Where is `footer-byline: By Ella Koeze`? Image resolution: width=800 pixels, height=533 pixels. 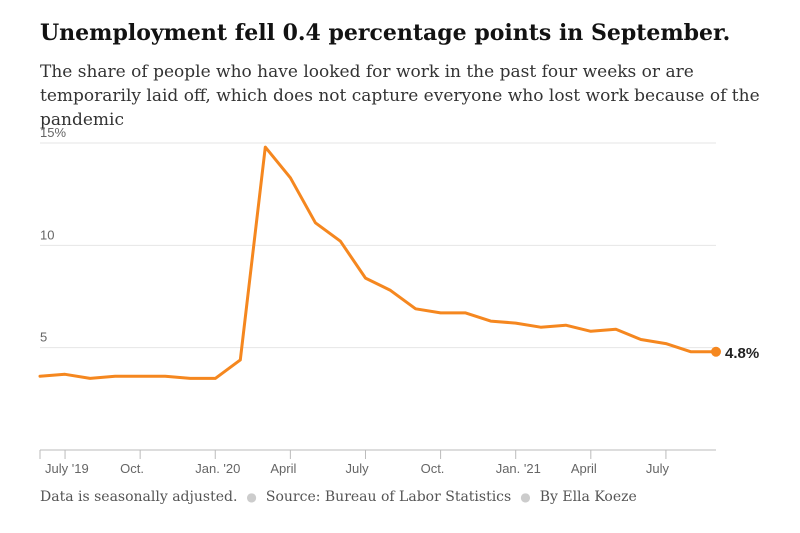
footer-byline: By Ella Koeze is located at coordinates (588, 497).